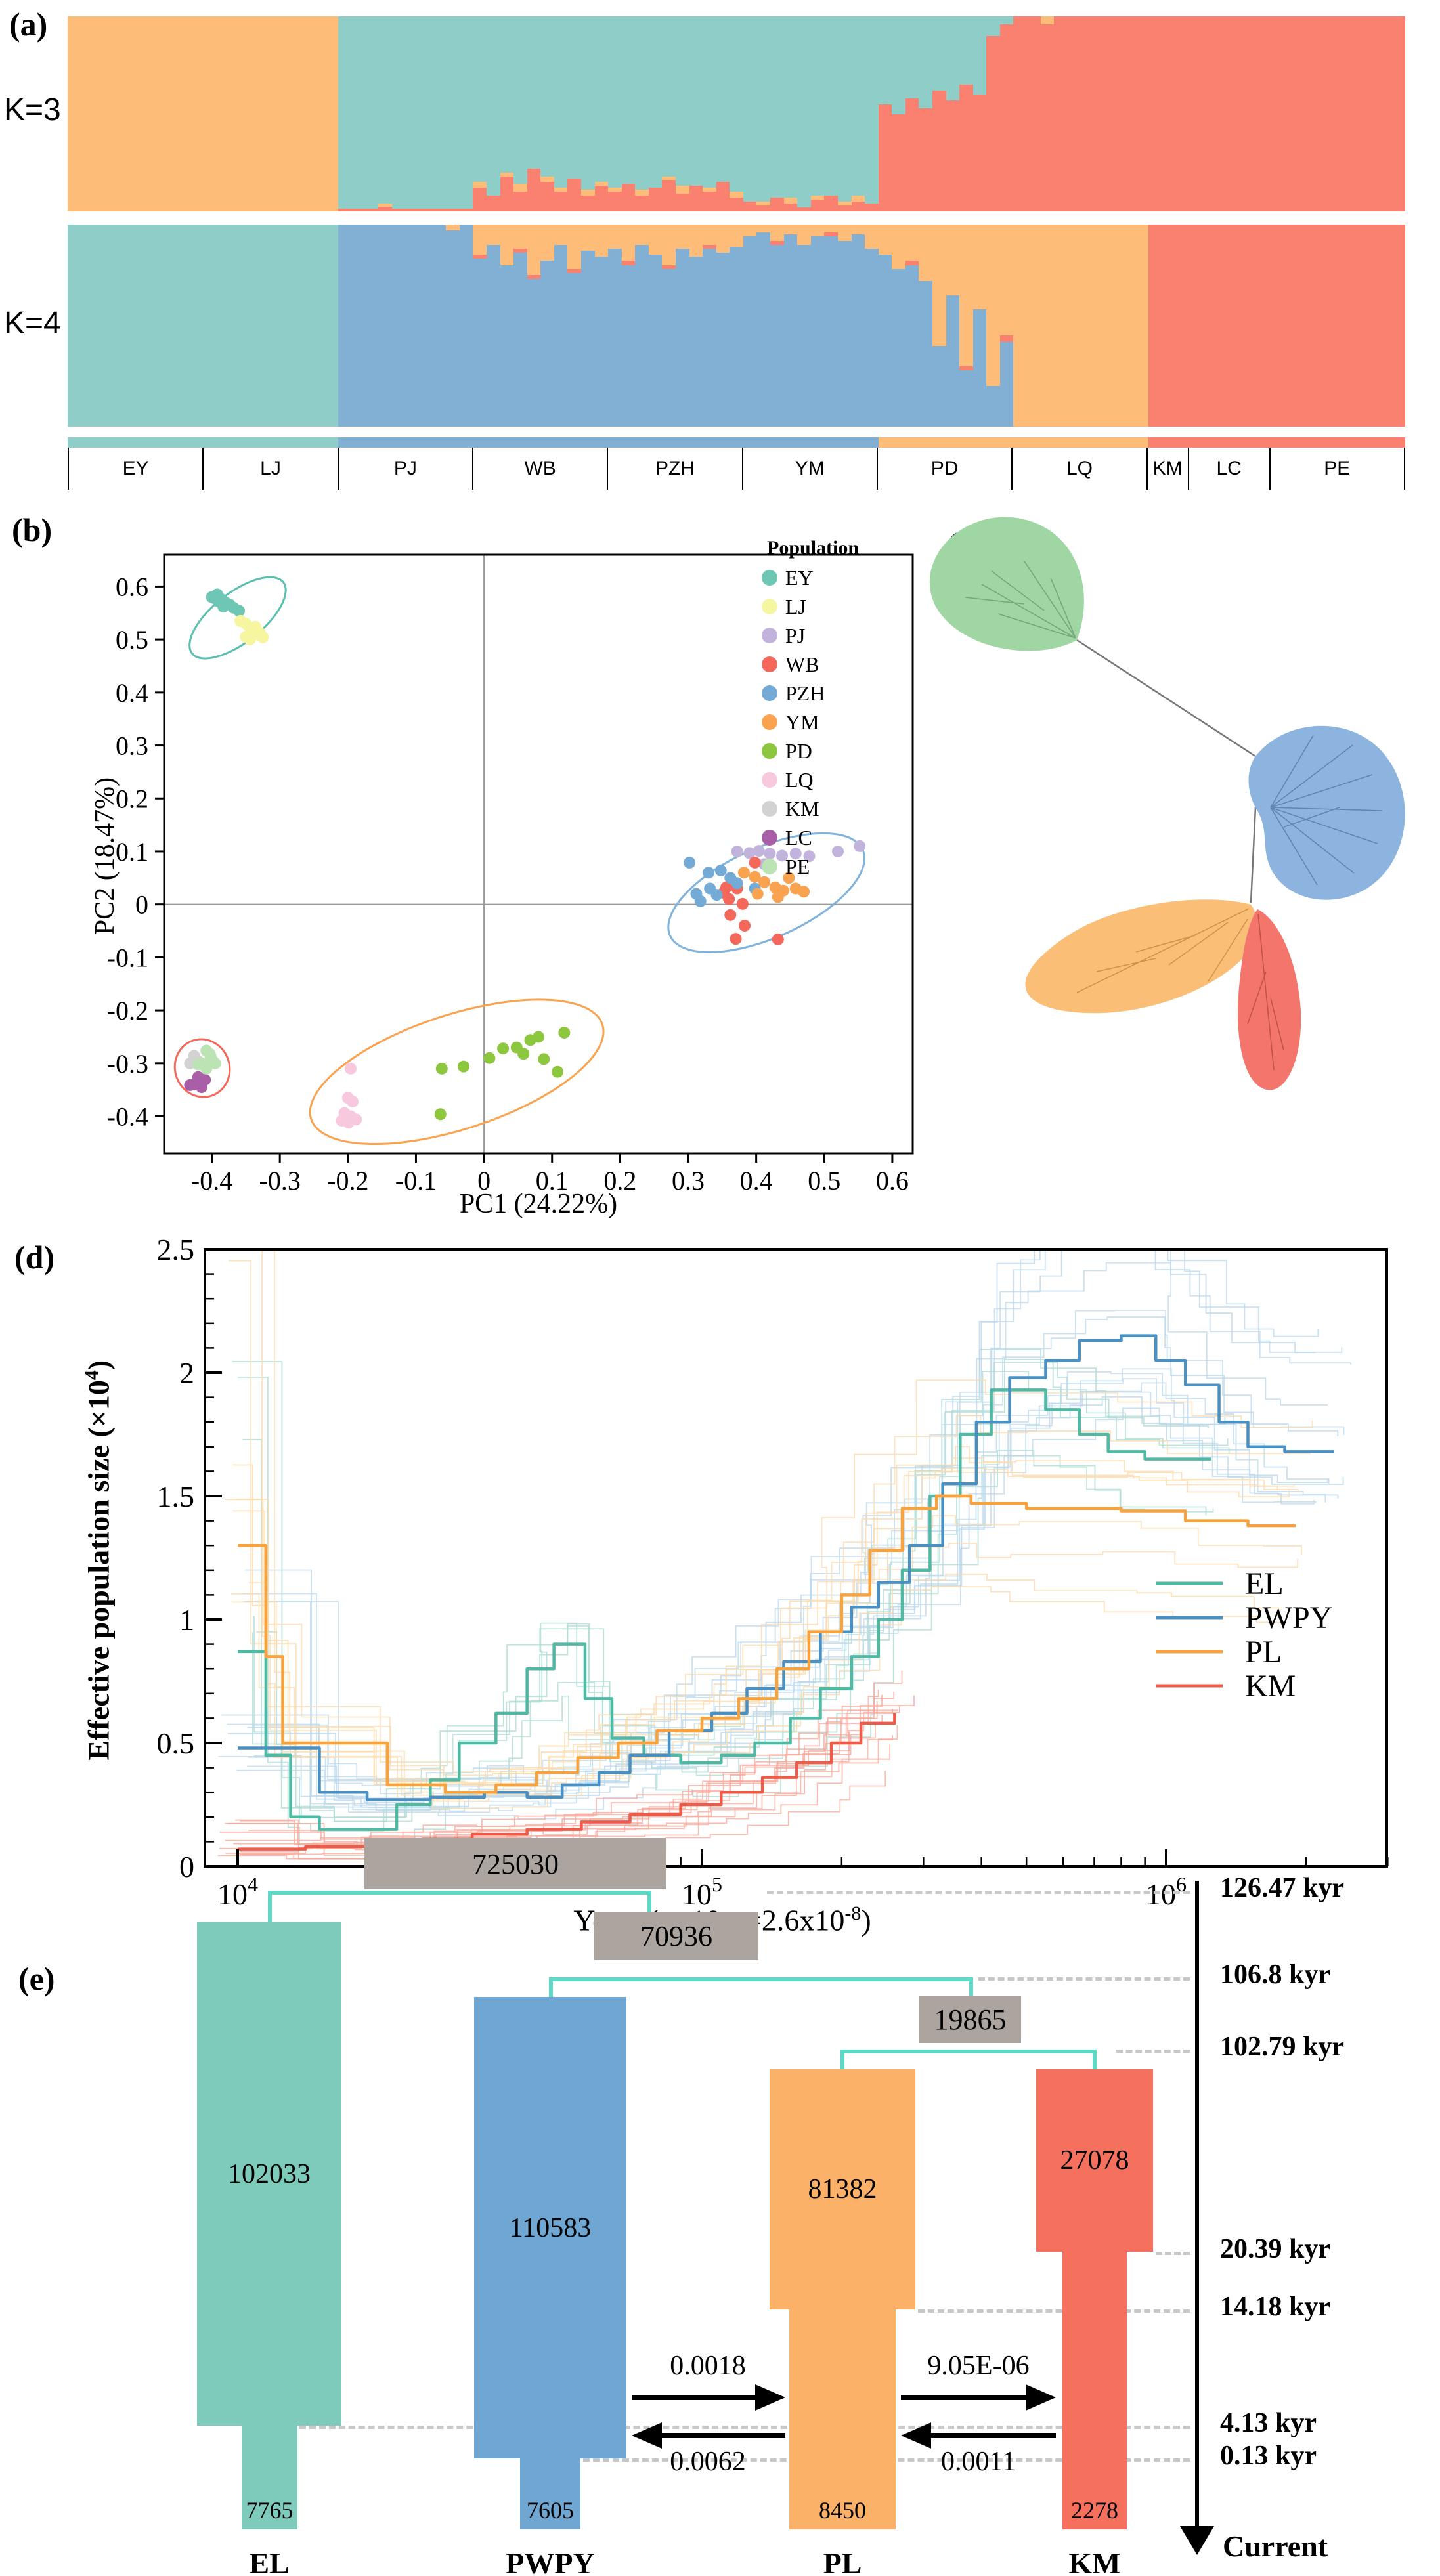 The image size is (1440, 2576). I want to click on pca-x-axis-label: PC1 (24.22%), so click(538, 1204).